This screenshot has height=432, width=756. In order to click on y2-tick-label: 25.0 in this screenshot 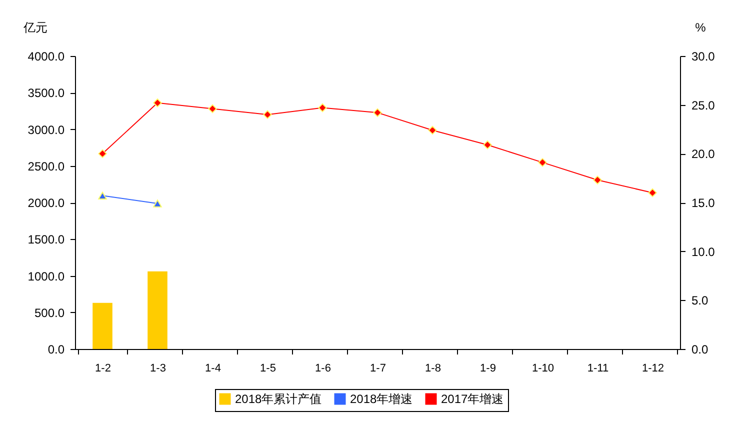, I will do `click(704, 105)`.